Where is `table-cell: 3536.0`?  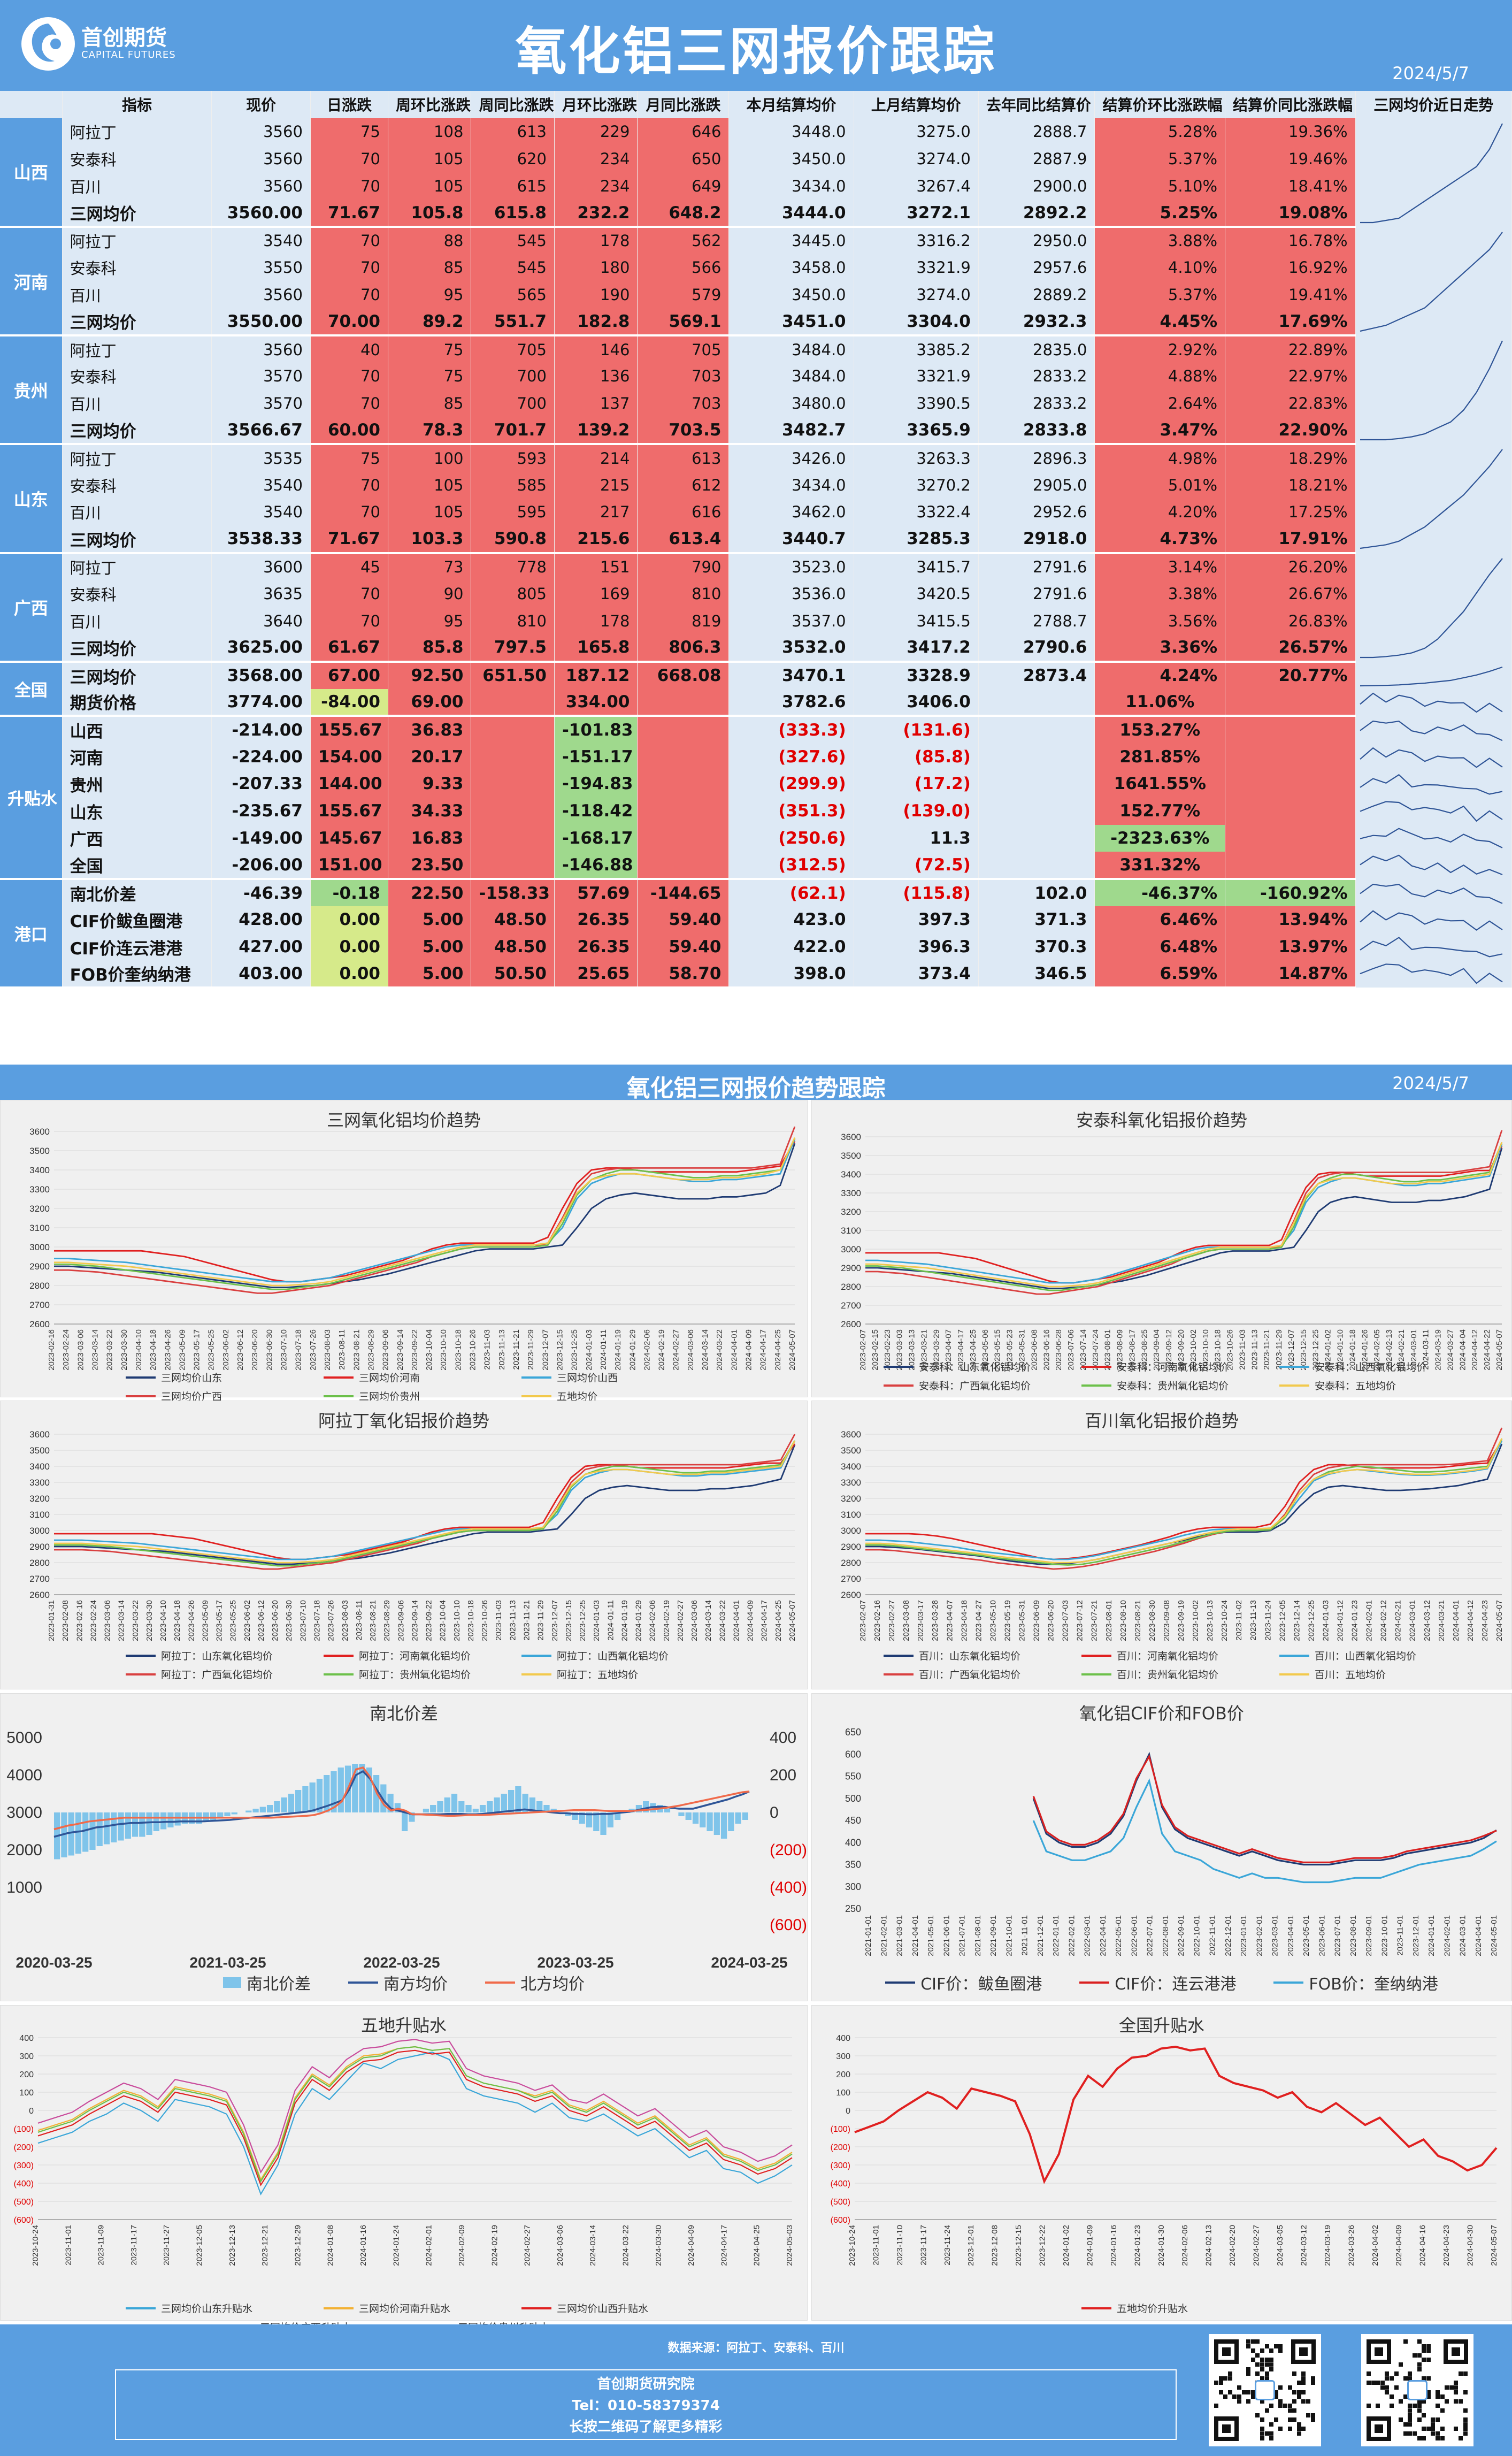 table-cell: 3536.0 is located at coordinates (791, 594).